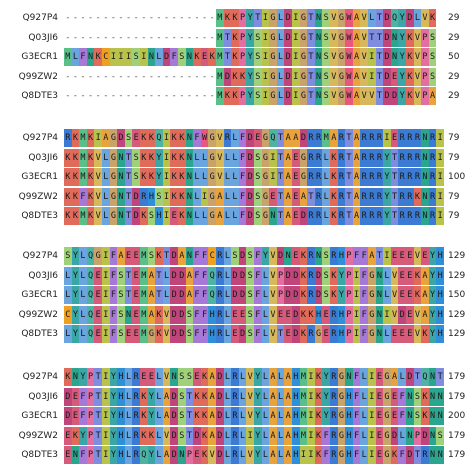 Image resolution: width=474 pixels, height=474 pixels. Describe the element at coordinates (457, 295) in the screenshot. I see `residue-end-position: 150` at that location.